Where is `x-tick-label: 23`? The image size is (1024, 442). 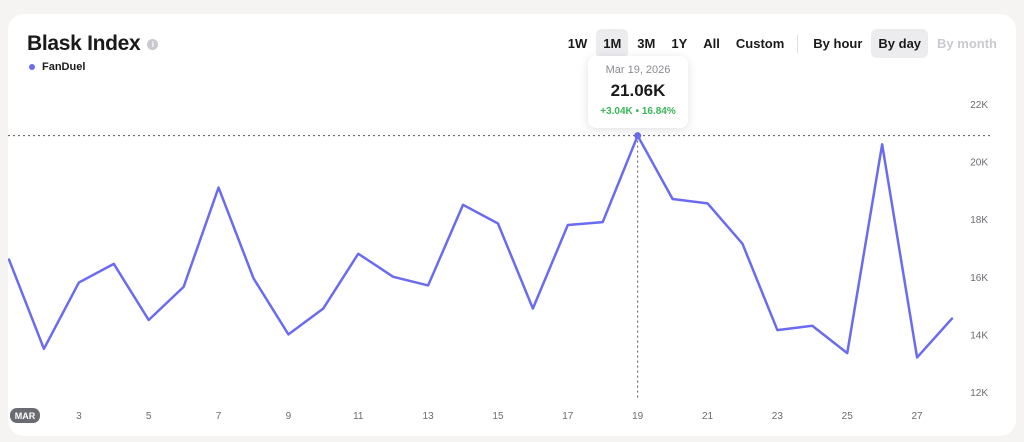
x-tick-label: 23 is located at coordinates (778, 416).